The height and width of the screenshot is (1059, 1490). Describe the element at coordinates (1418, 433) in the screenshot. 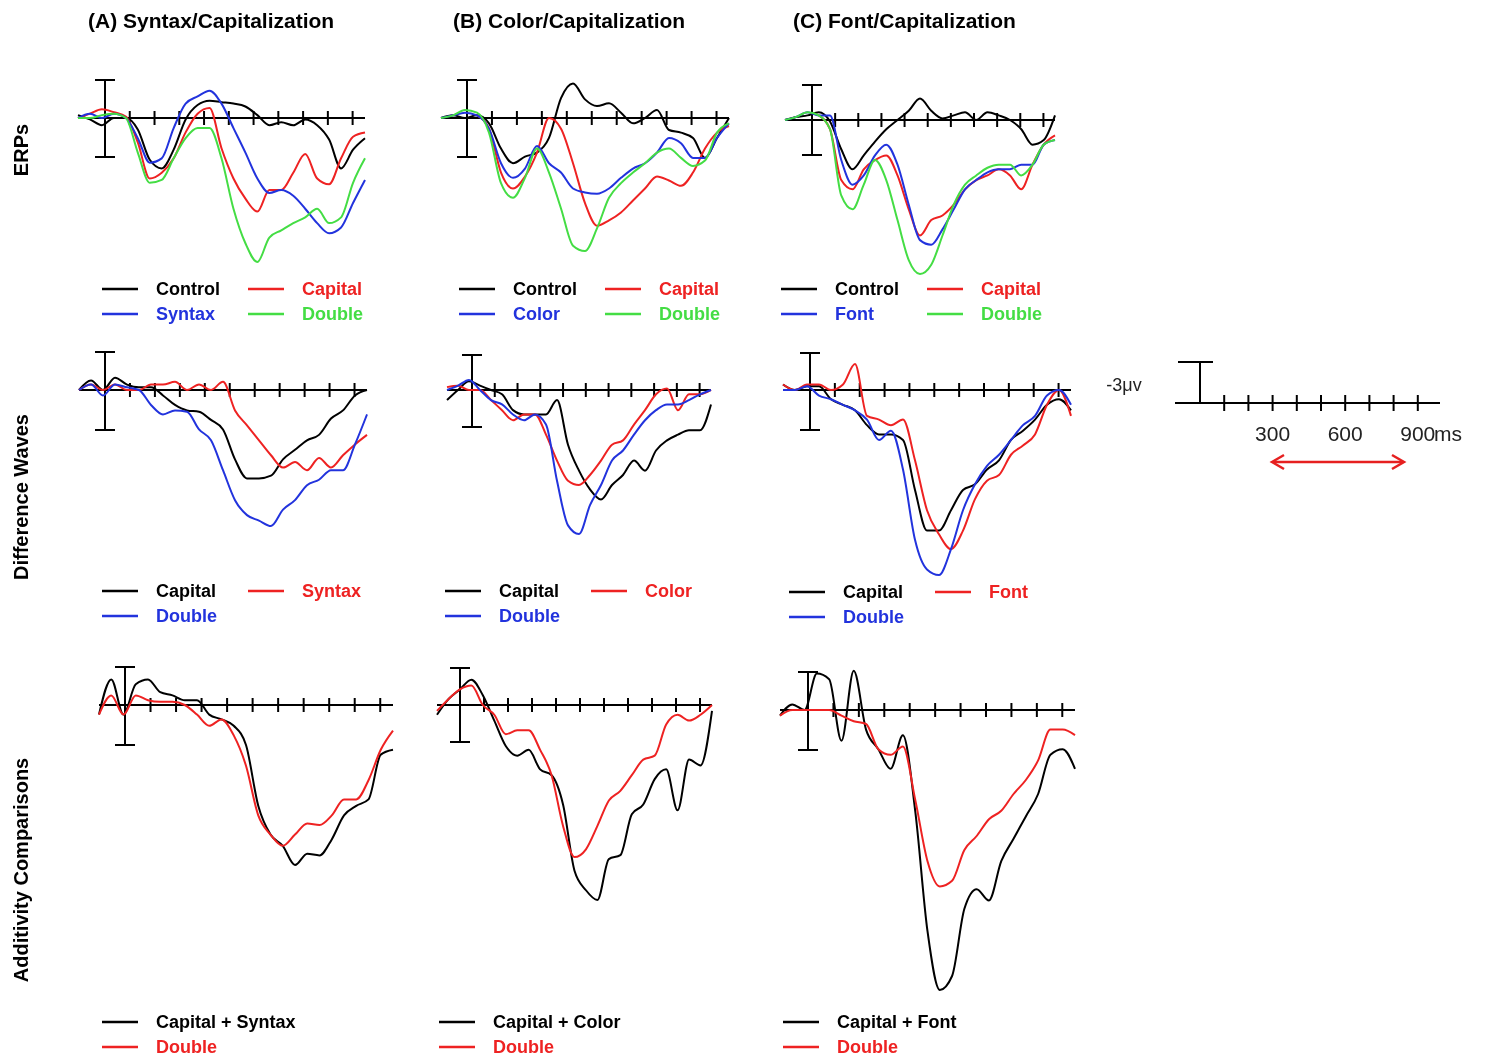

I see `text: 900` at that location.